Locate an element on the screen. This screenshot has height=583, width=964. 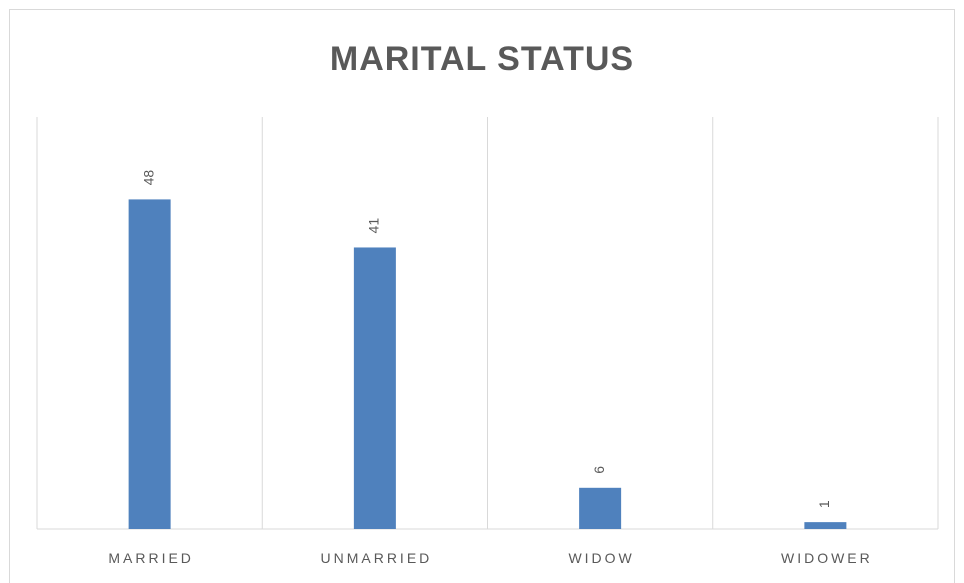
data-label: 6 is located at coordinates (599, 470).